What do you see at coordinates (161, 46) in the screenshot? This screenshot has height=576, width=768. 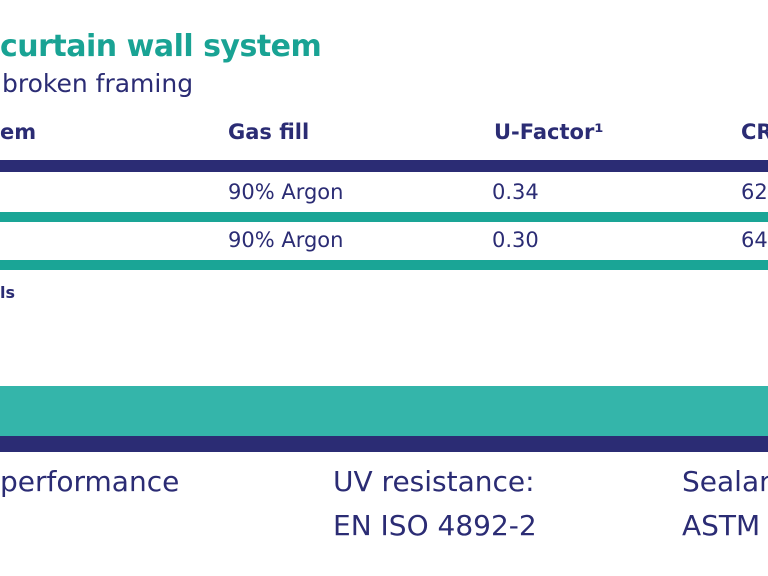 I see `title: curtain wall system` at bounding box center [161, 46].